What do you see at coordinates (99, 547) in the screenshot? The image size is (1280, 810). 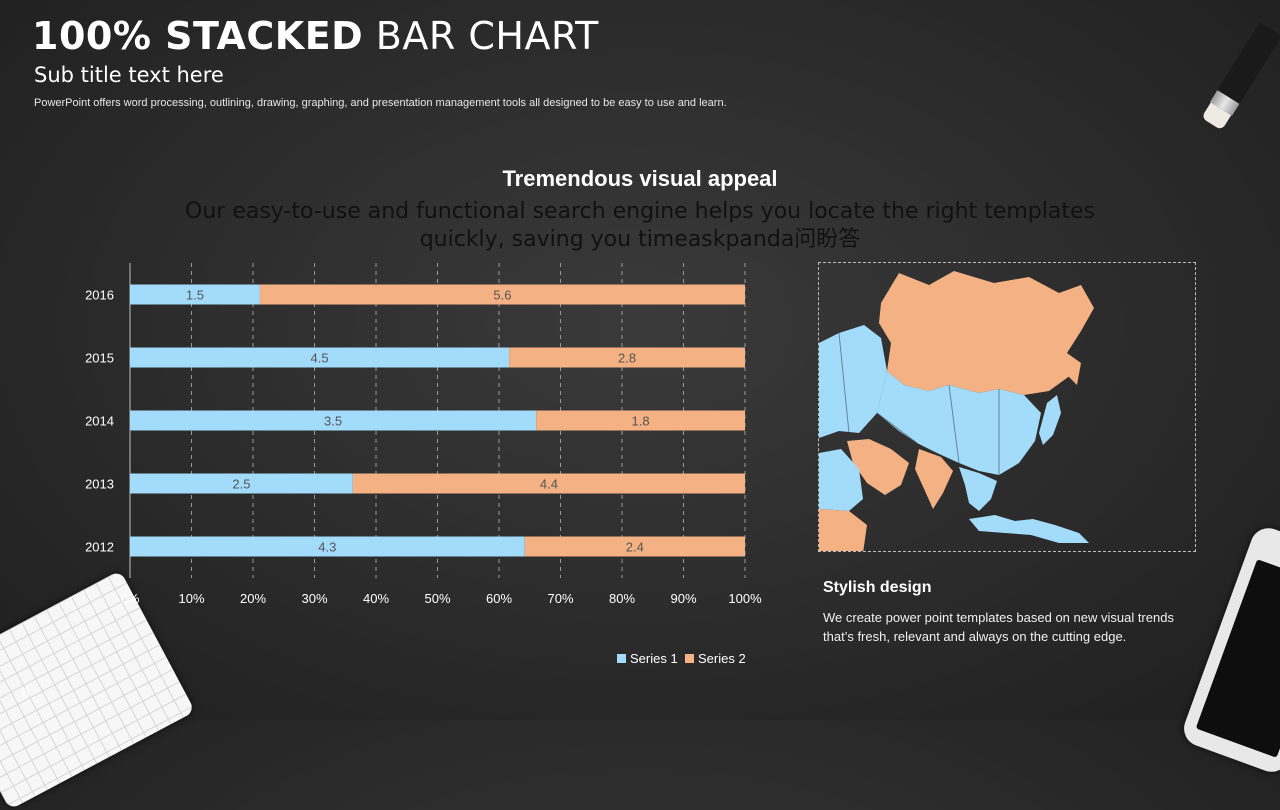 I see `category-label: 2012` at bounding box center [99, 547].